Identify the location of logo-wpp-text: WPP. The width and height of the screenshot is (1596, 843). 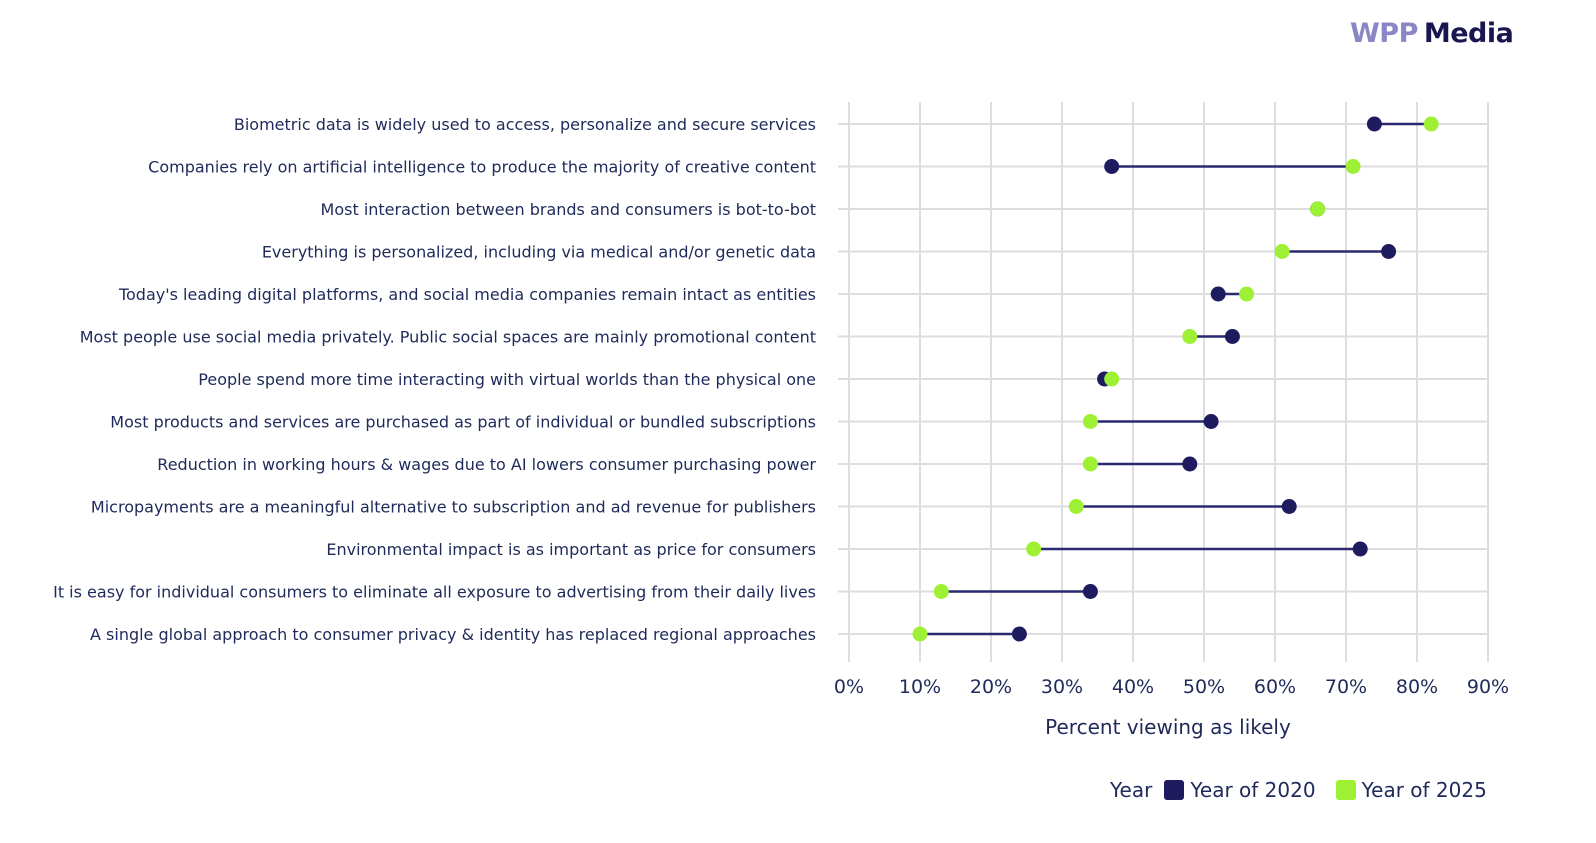
(1384, 33).